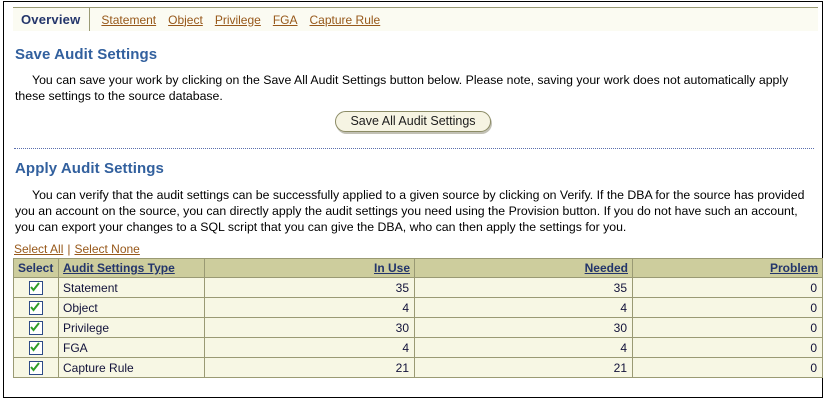 The image size is (830, 403). Describe the element at coordinates (131, 287) in the screenshot. I see `row-type-cell: Statement` at that location.